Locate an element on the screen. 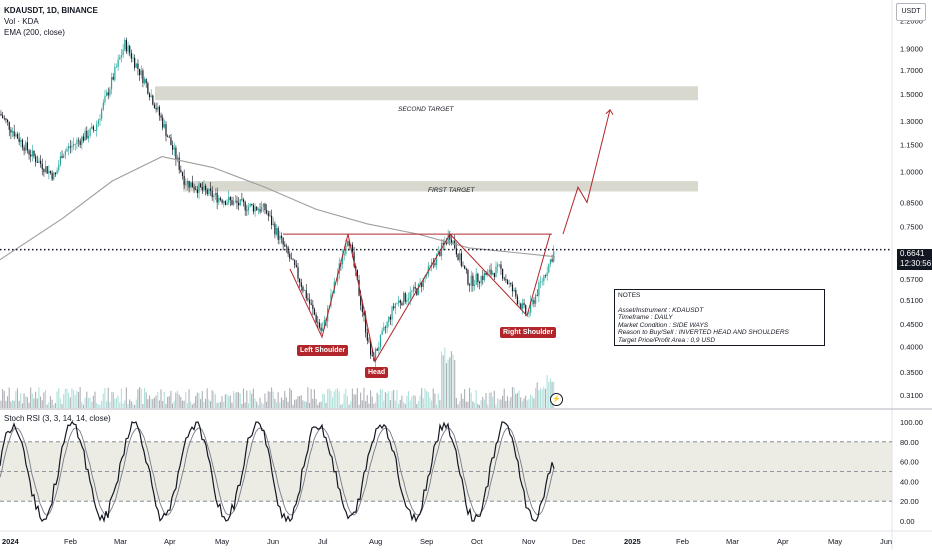 This screenshot has width=932, height=555. head-label: Head is located at coordinates (377, 372).